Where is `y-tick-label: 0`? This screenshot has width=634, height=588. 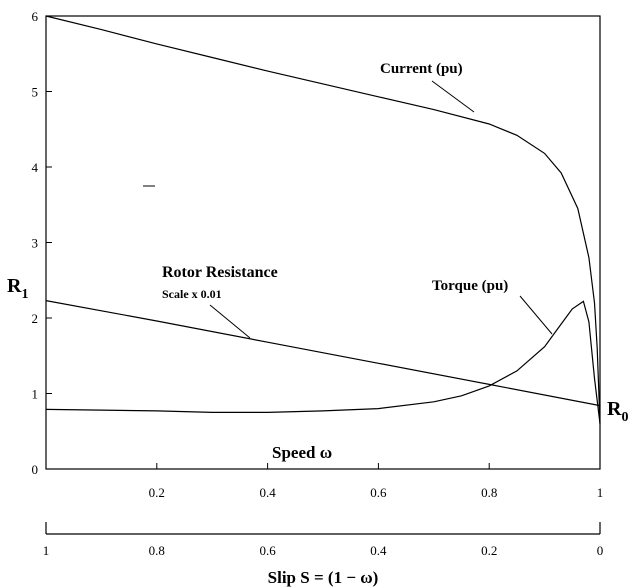
y-tick-label: 0 is located at coordinates (35, 469).